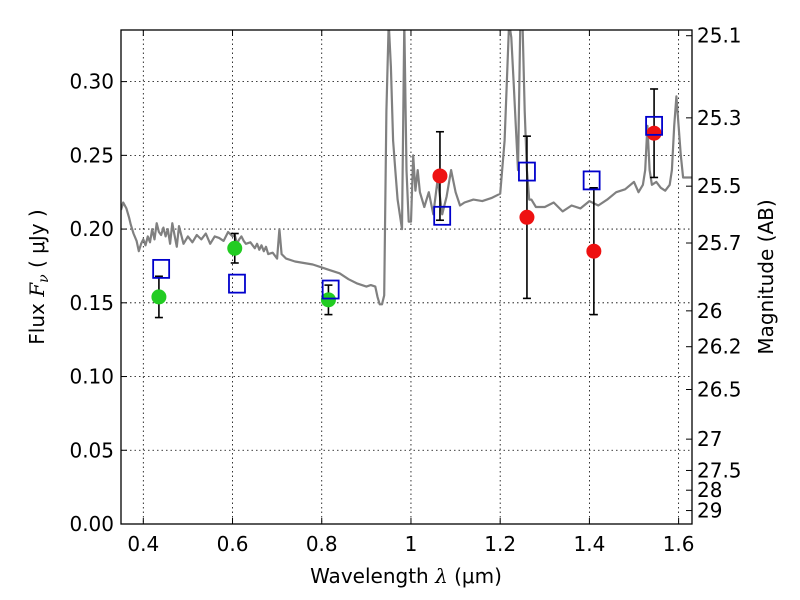  What do you see at coordinates (233, 544) in the screenshot?
I see `x-tick-label: 0.6` at bounding box center [233, 544].